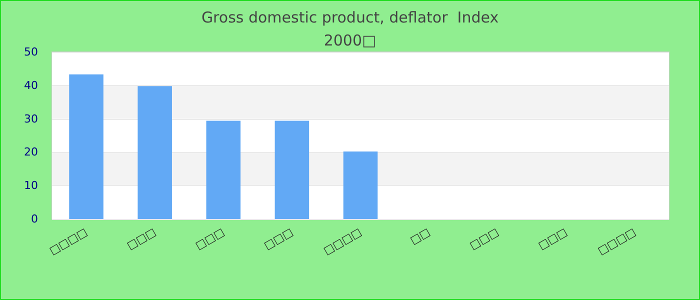 This screenshot has width=700, height=300. Describe the element at coordinates (350, 41) in the screenshot. I see `chart-subtitle: 2000□` at that location.